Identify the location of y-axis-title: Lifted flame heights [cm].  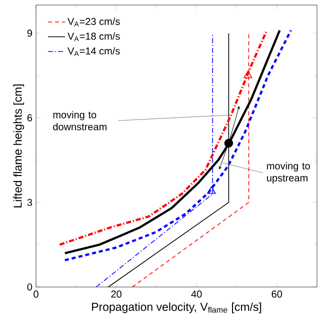
(18, 146).